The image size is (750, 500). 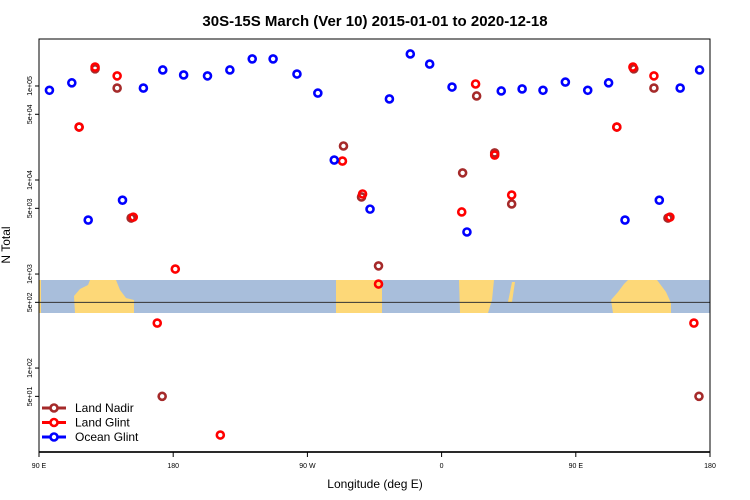 I want to click on y-tick-label: 1e+02, so click(x=30, y=368).